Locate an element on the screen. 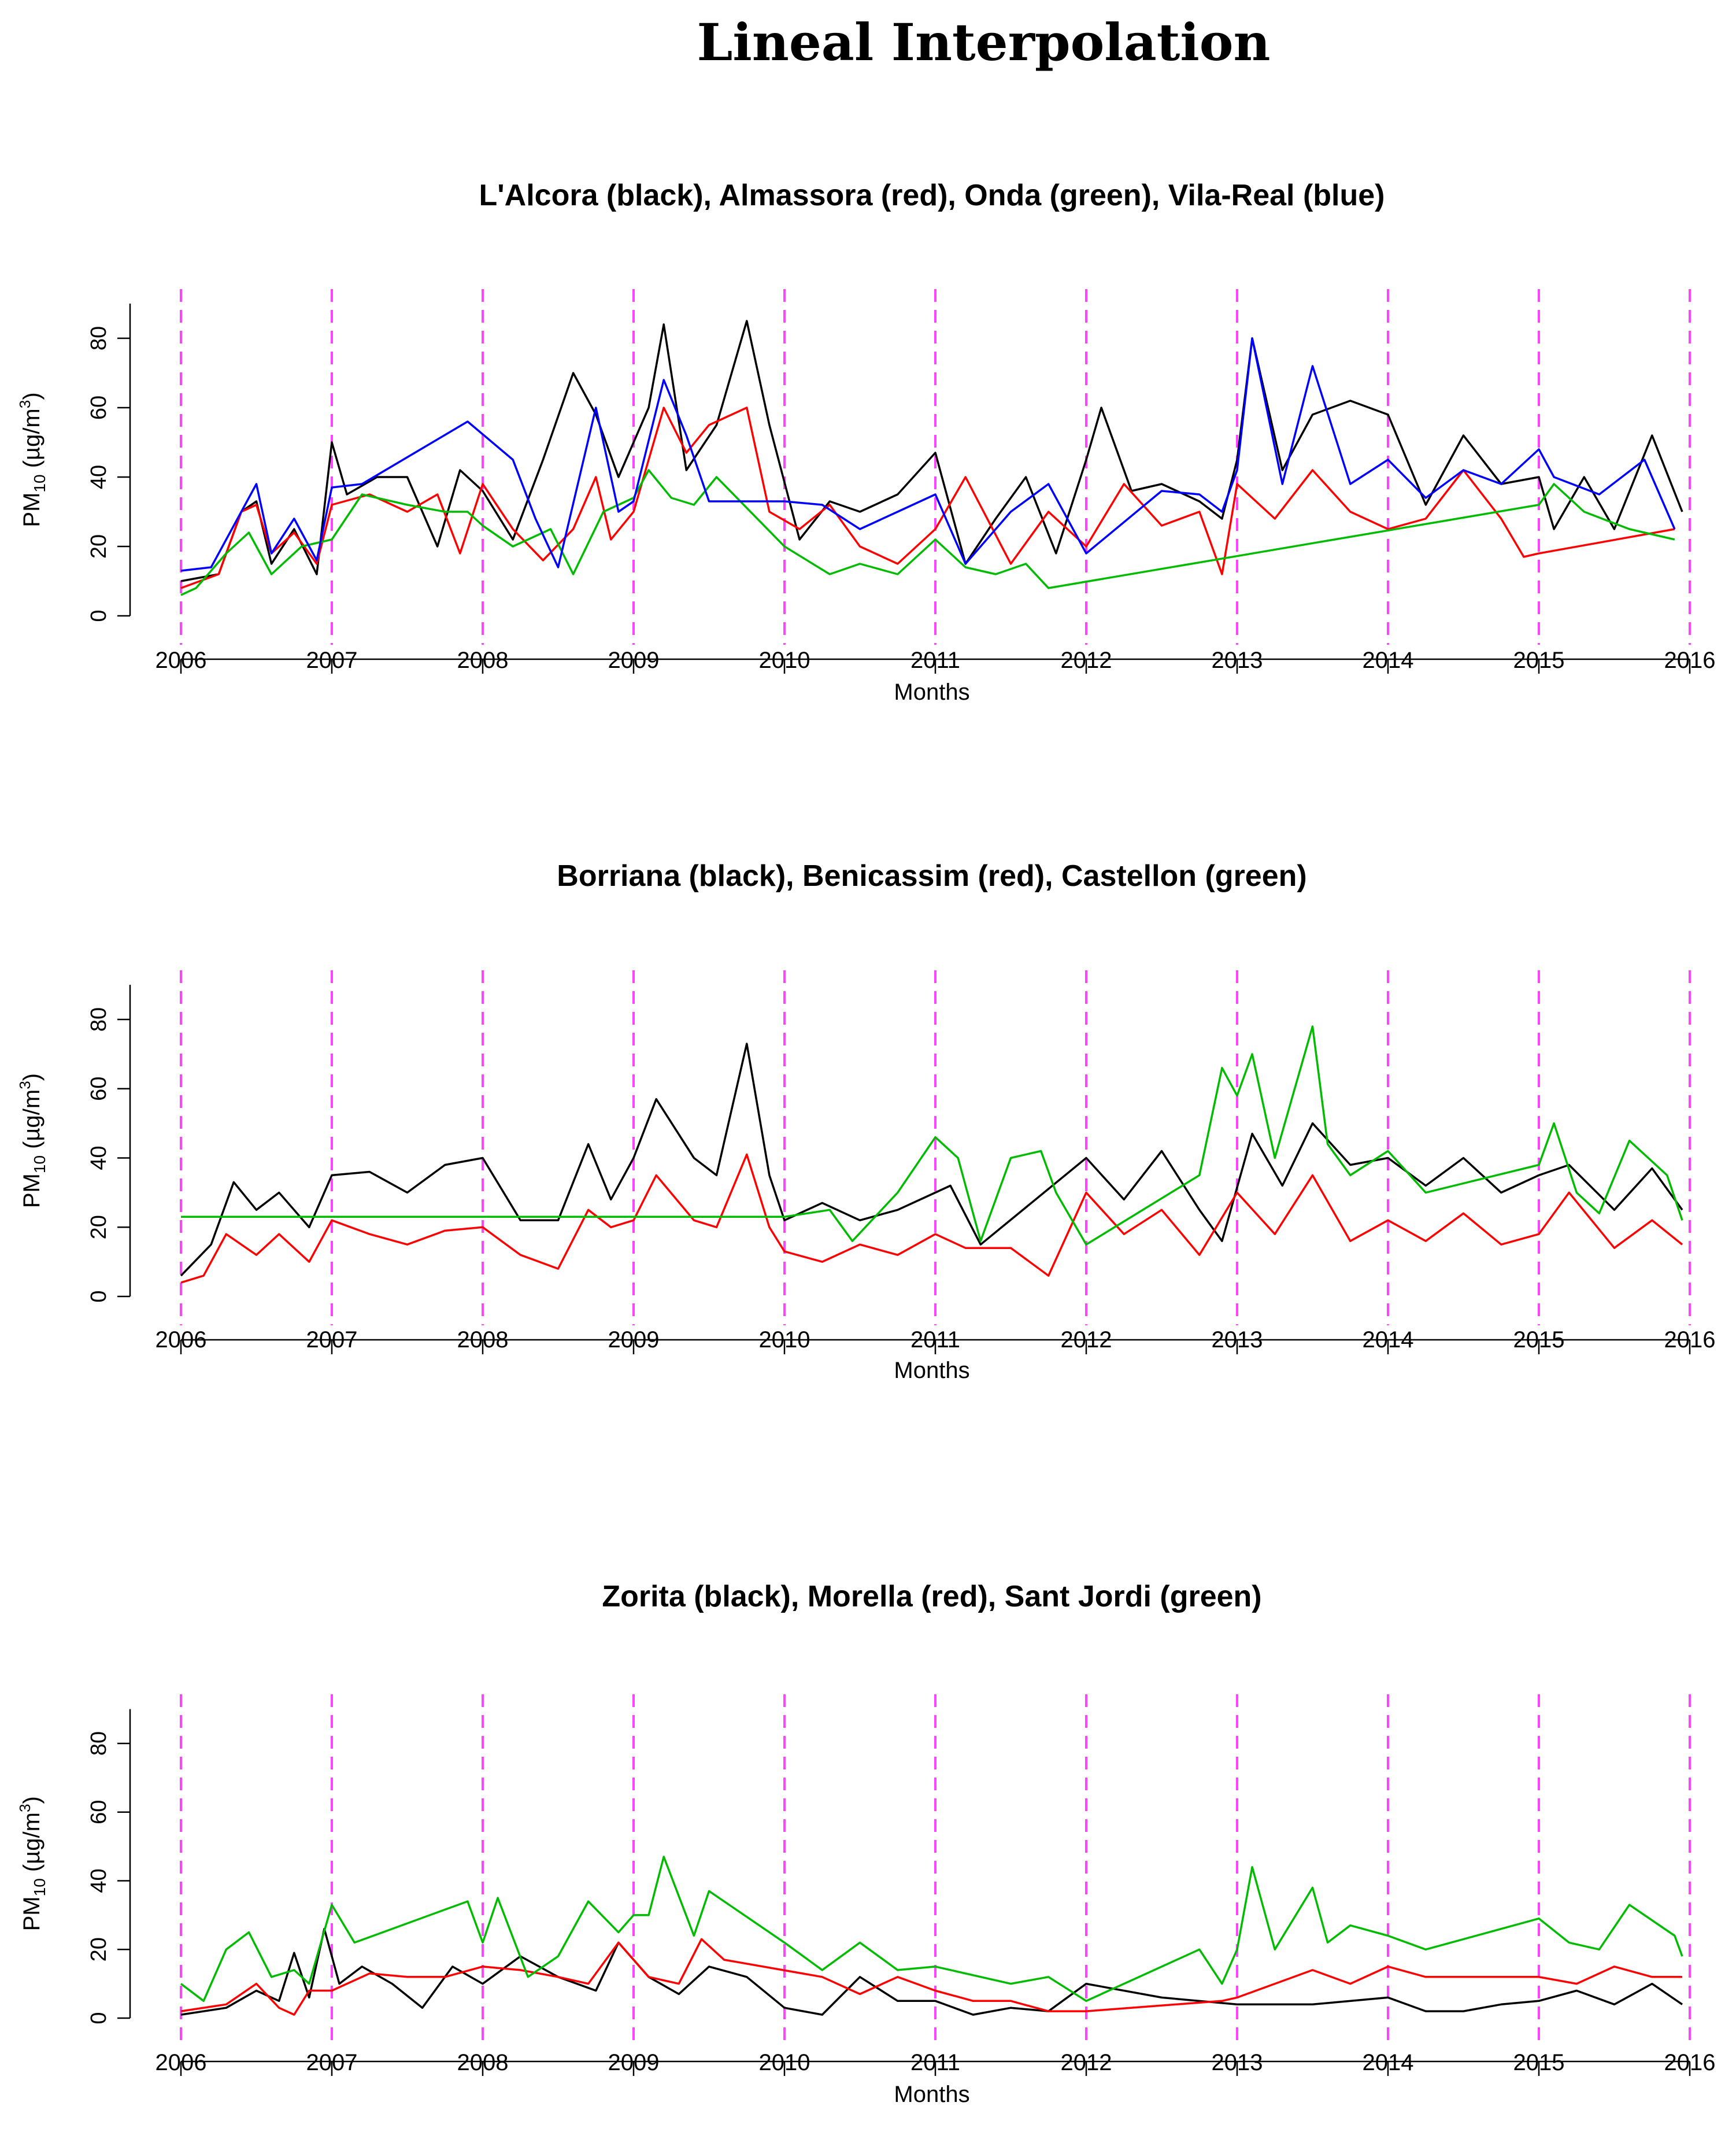 This screenshot has width=1736, height=2154. series-line-borriana is located at coordinates (931, 1160).